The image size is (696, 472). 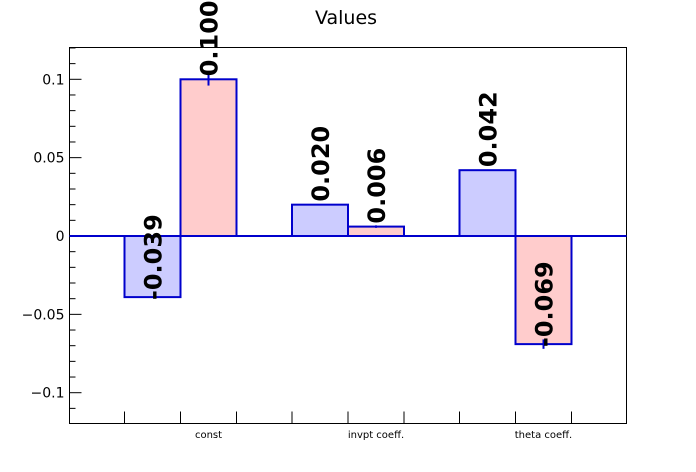 What do you see at coordinates (52, 228) in the screenshot?
I see `y-axis-ticks: 0.1 0.05 0 −0.05 −0.1` at bounding box center [52, 228].